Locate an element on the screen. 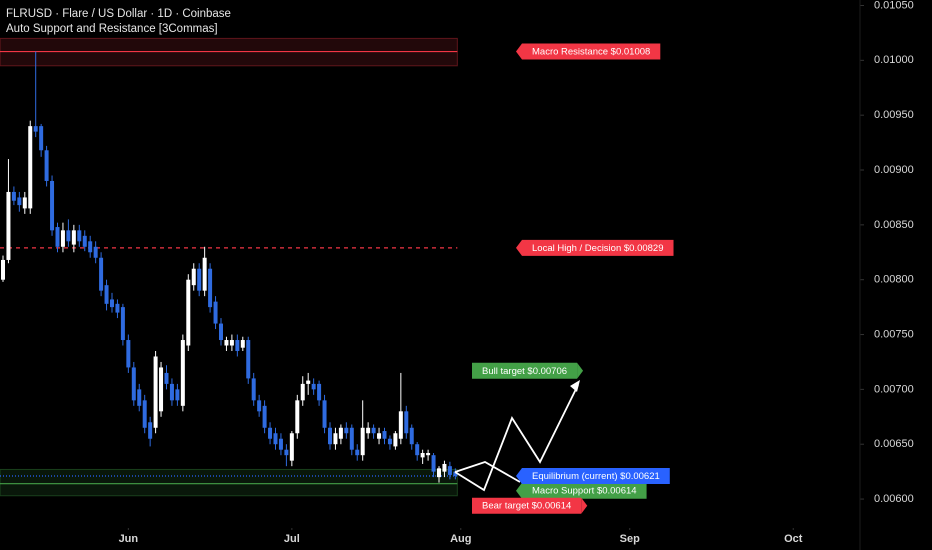 This screenshot has width=932, height=550. price-tag: Bull target $0.00706 is located at coordinates (528, 370).